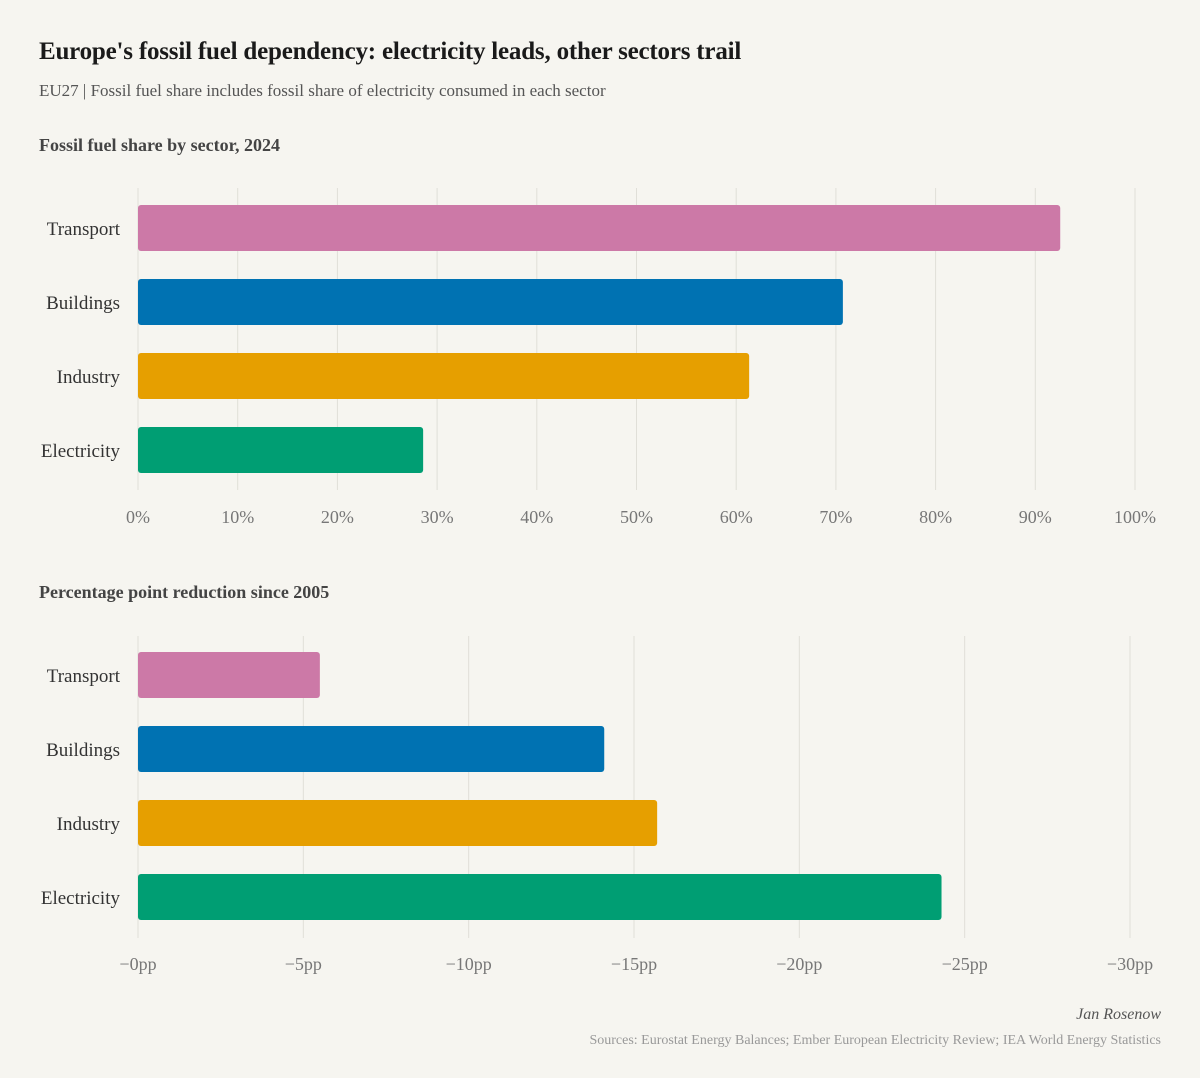 The height and width of the screenshot is (1078, 1200). Describe the element at coordinates (398, 823) in the screenshot. I see `reduction-bar-industry` at that location.